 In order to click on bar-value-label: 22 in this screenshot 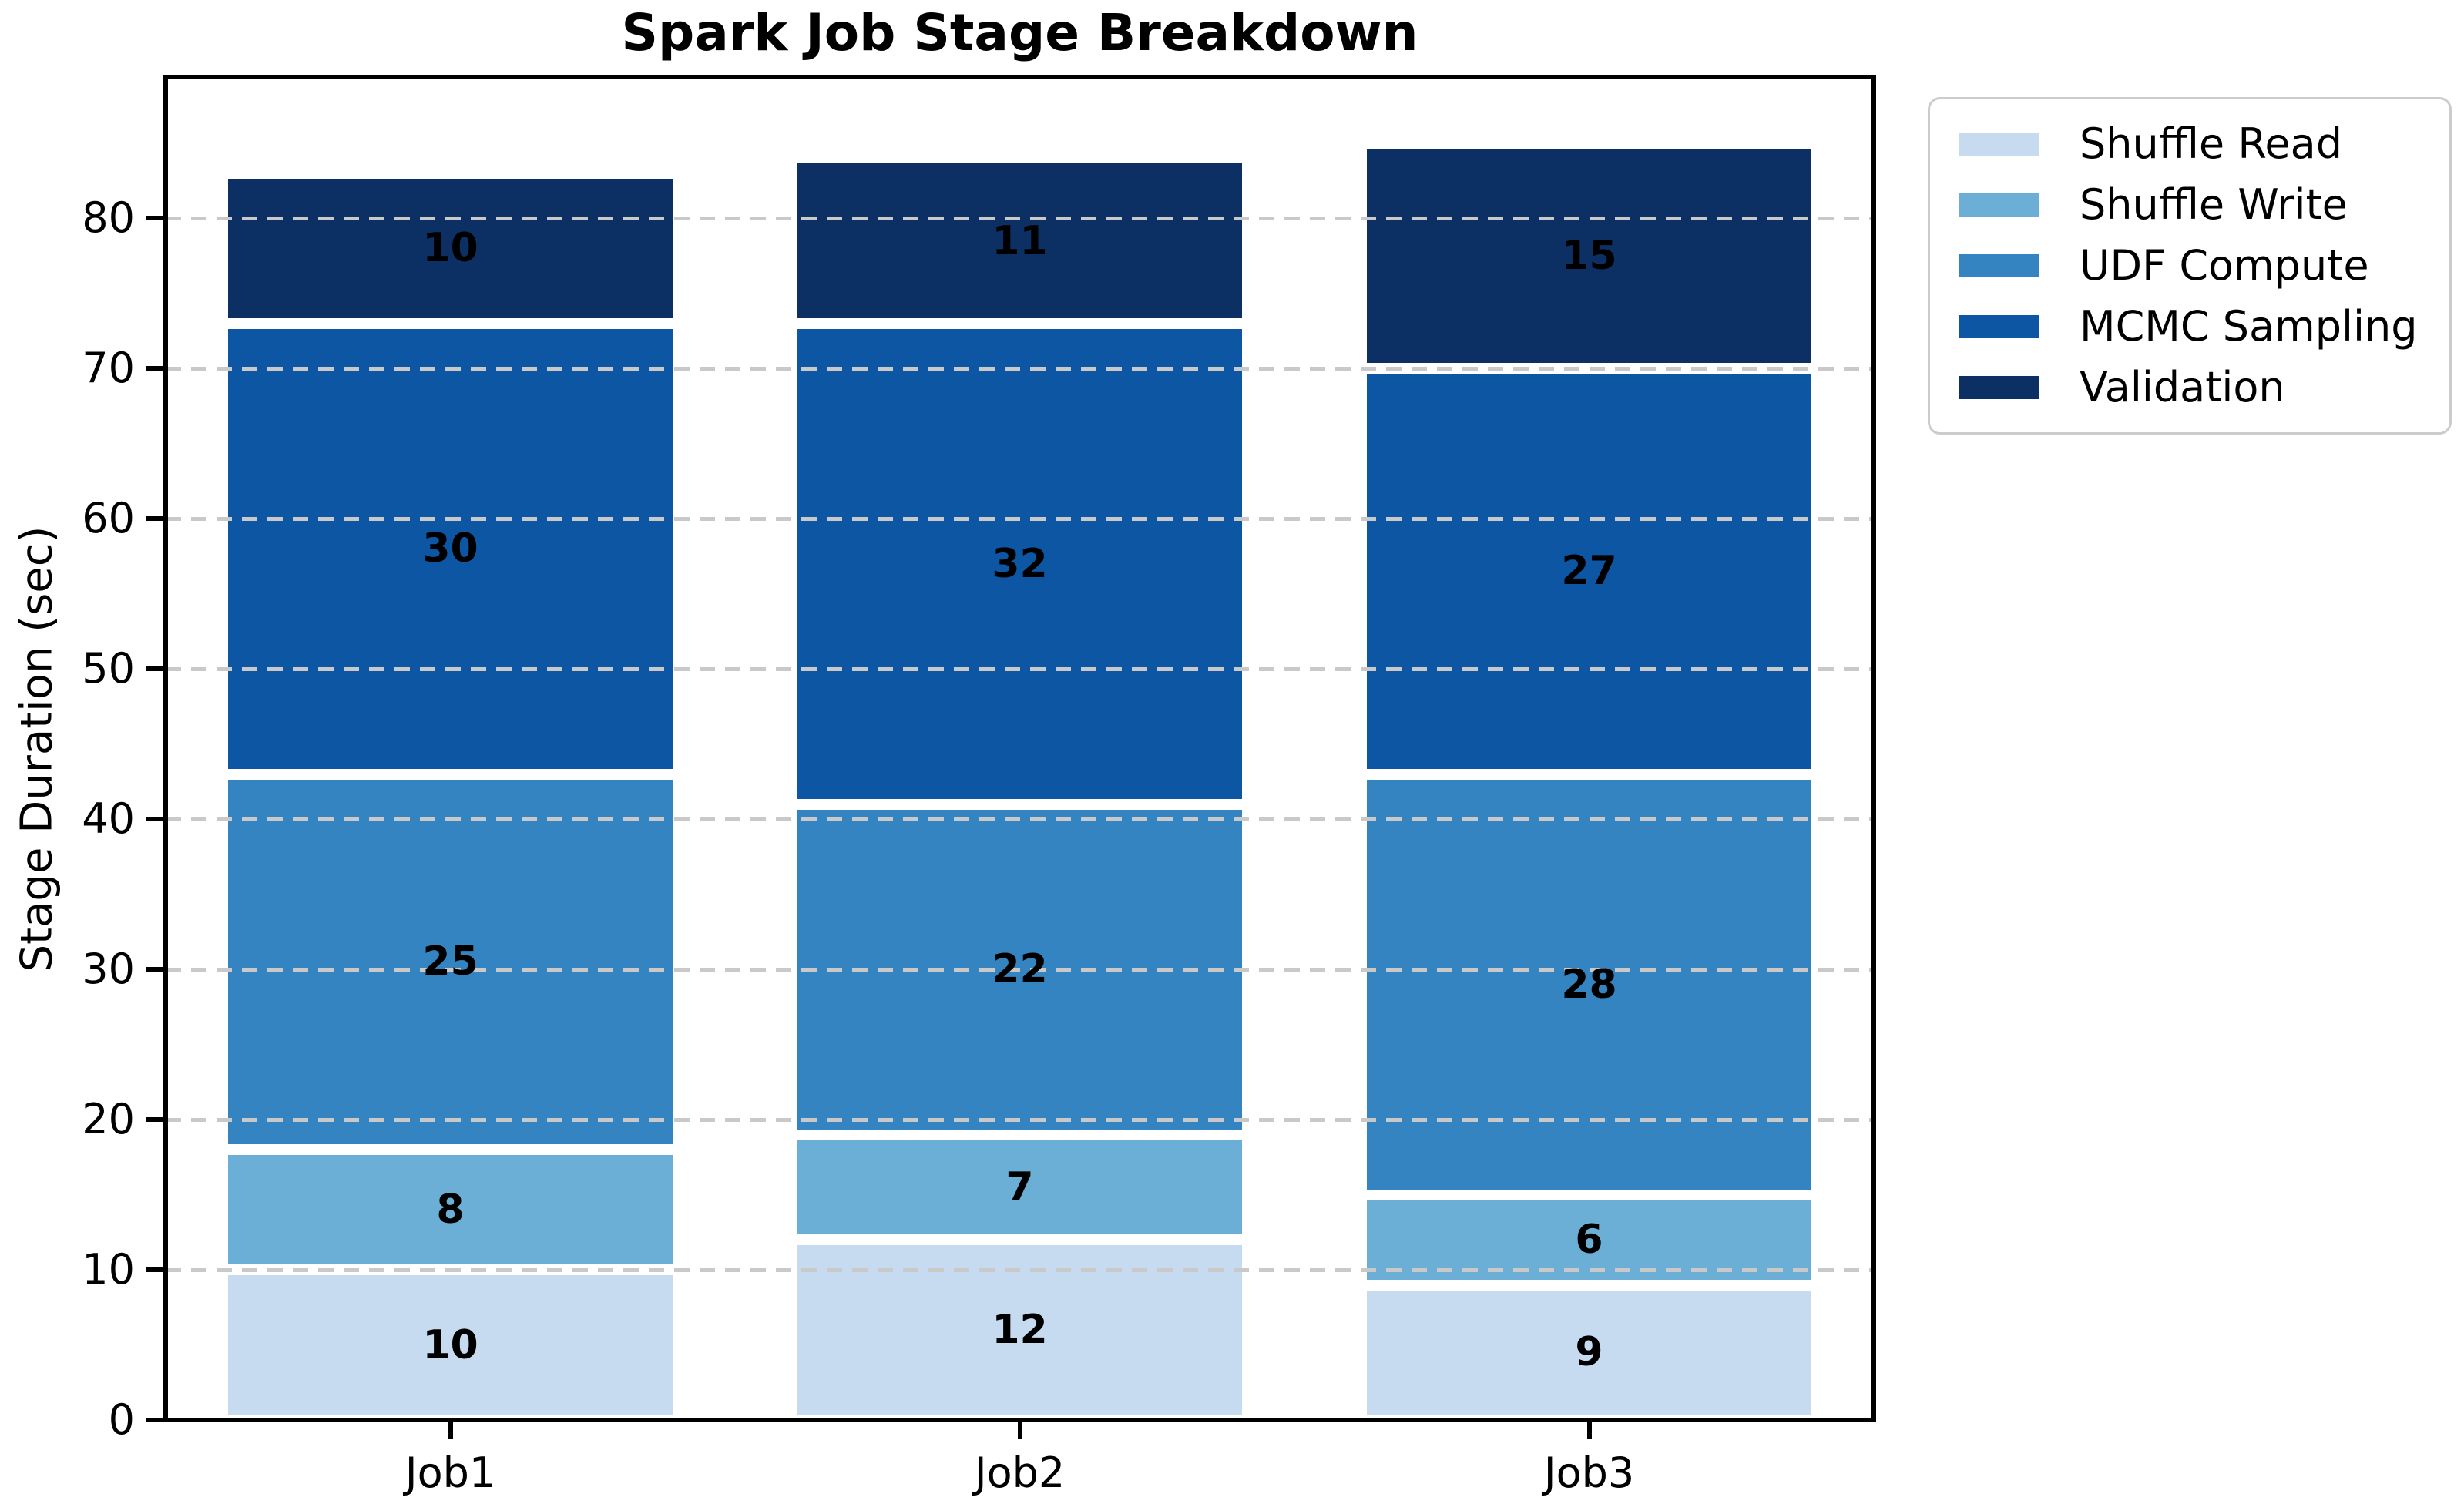, I will do `click(1020, 969)`.